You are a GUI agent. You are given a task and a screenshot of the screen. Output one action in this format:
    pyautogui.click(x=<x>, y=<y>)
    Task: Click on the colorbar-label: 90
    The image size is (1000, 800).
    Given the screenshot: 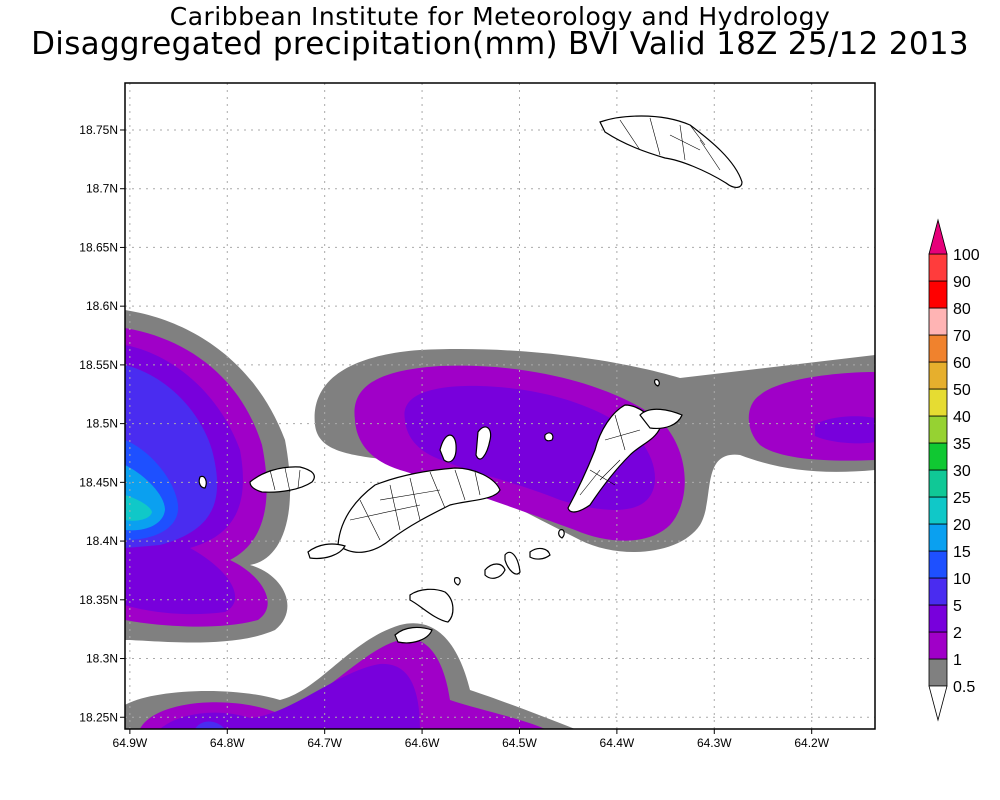 What is the action you would take?
    pyautogui.click(x=962, y=282)
    